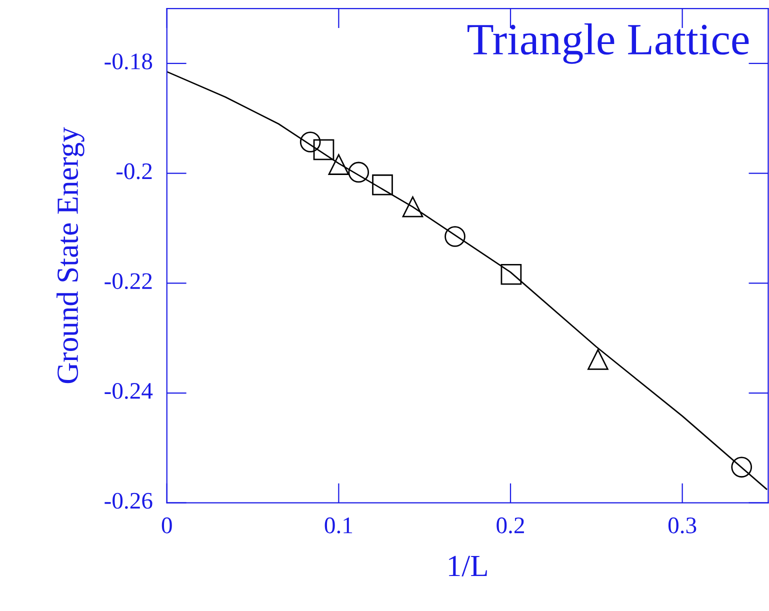 Image resolution: width=769 pixels, height=611 pixels. Describe the element at coordinates (608, 43) in the screenshot. I see `chart-title: Triangle Lattice` at that location.